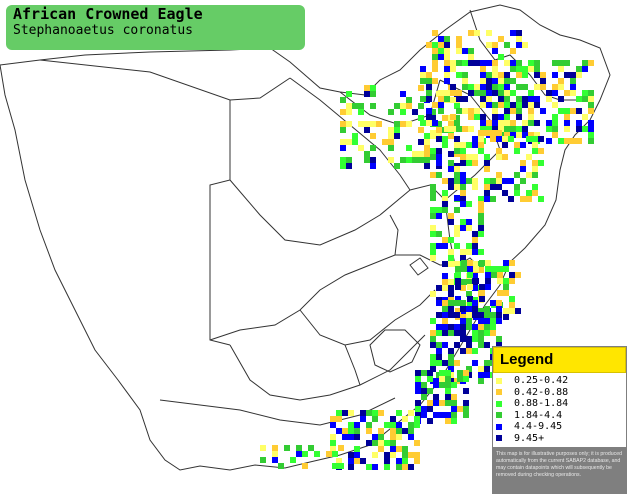 The width and height of the screenshot is (627, 494). I want to click on legend-swatch, so click(499, 380).